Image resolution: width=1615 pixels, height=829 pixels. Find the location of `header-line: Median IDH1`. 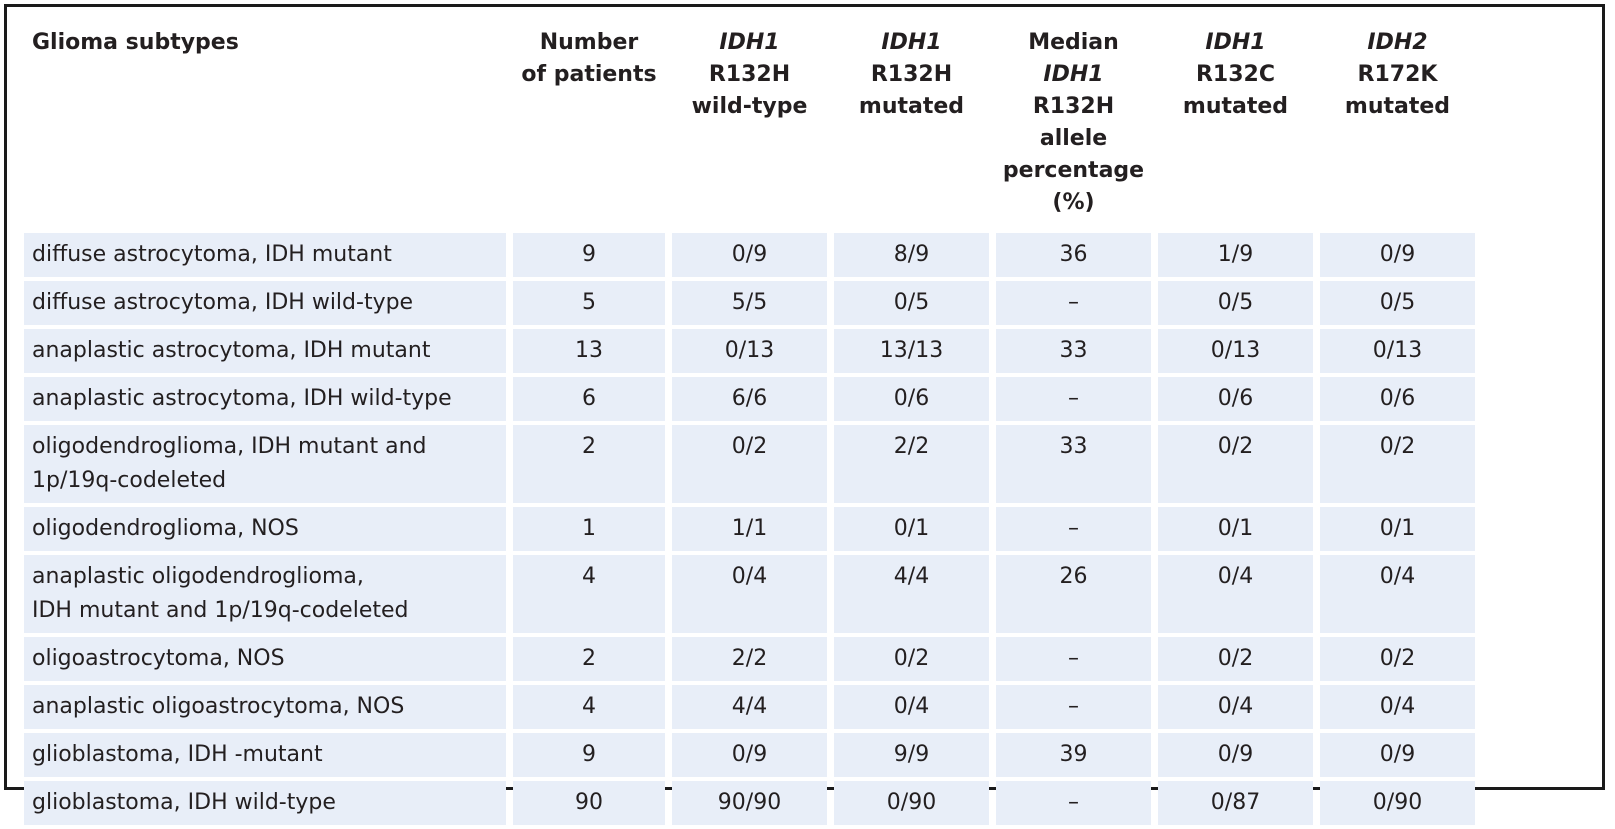

header-line: Median IDH1 is located at coordinates (1073, 59).